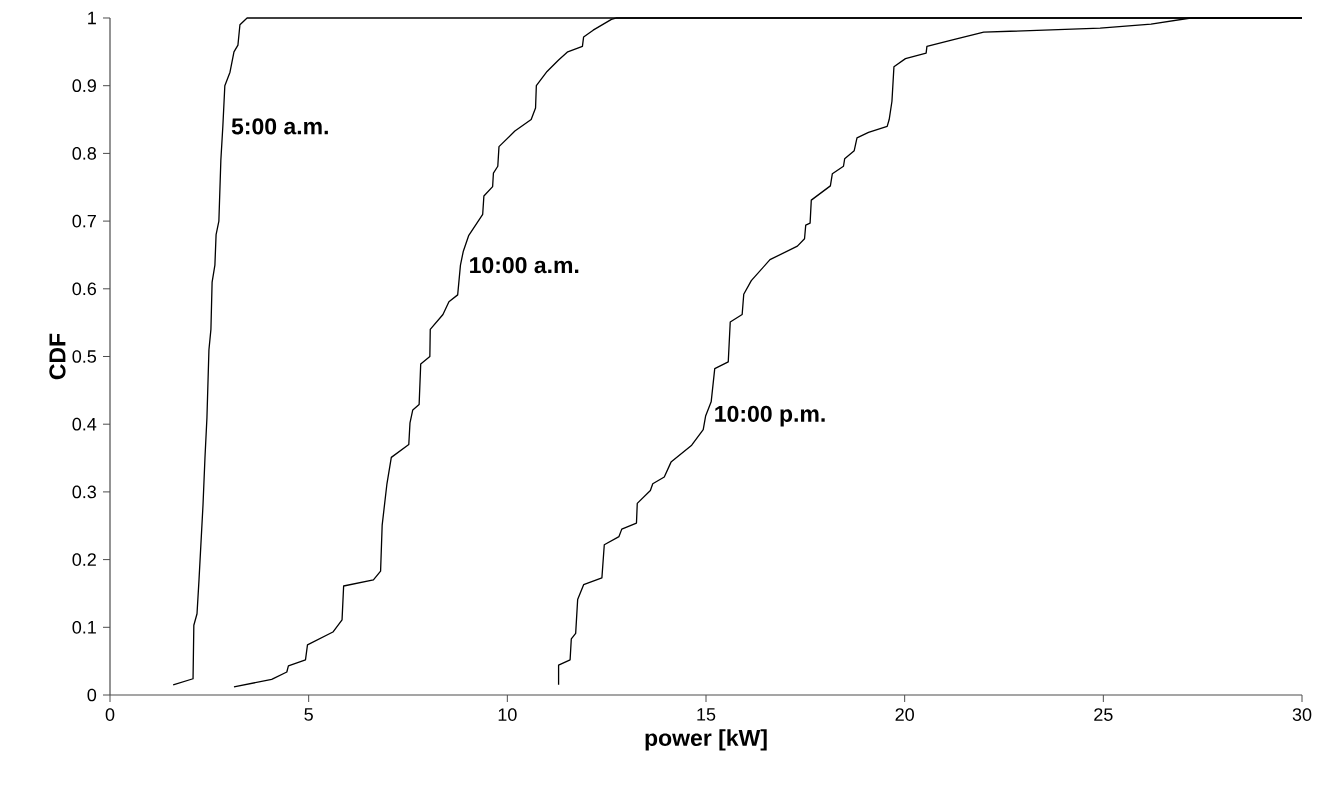 The height and width of the screenshot is (786, 1326). Describe the element at coordinates (84, 627) in the screenshot. I see `y-tick-label: 0.1` at that location.